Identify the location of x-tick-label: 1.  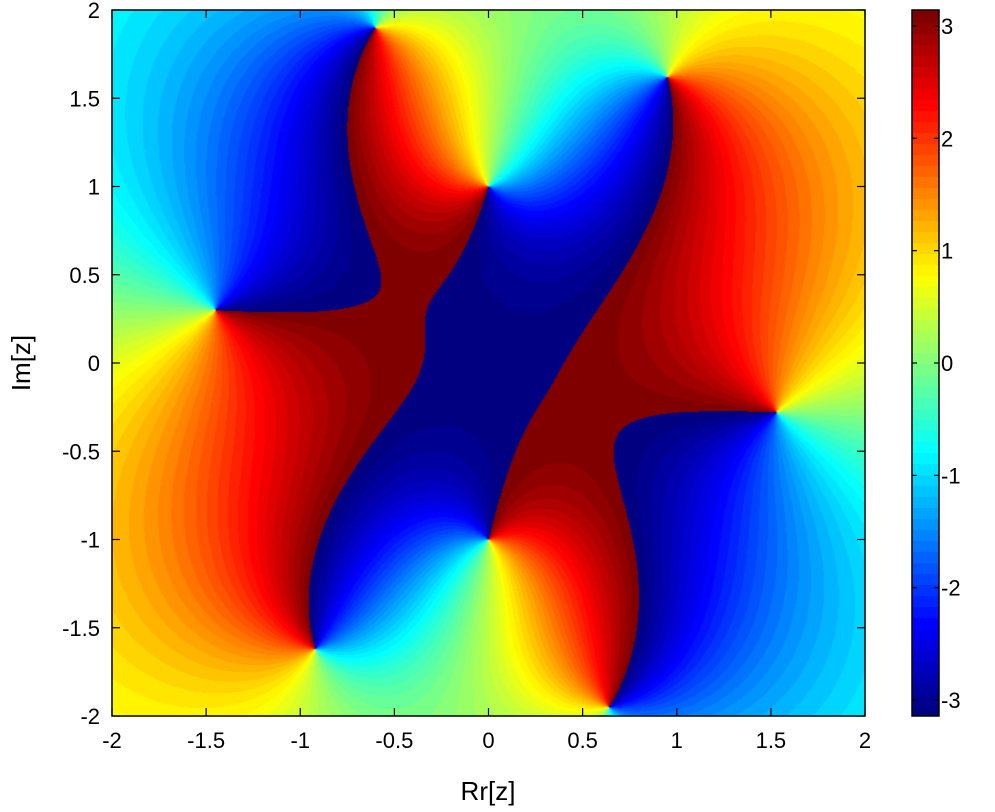
(677, 740).